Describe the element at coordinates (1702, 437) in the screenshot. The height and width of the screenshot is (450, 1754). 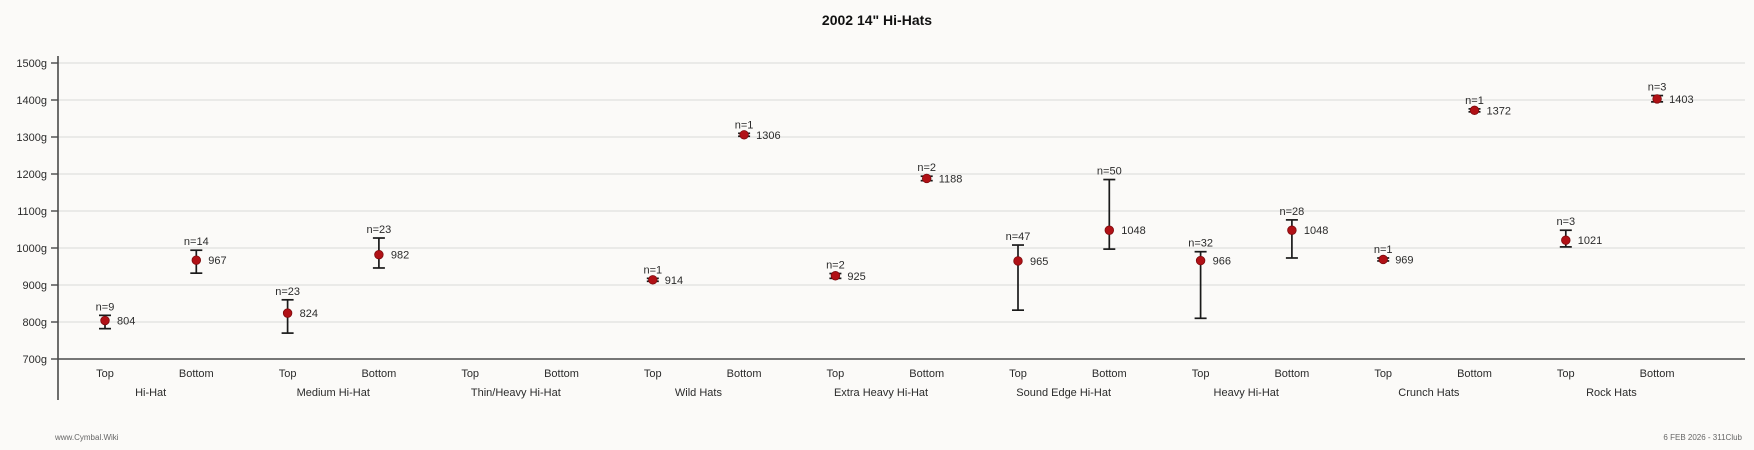
I see `date-attribution-text: 6 FEB 2026 - 311Club` at that location.